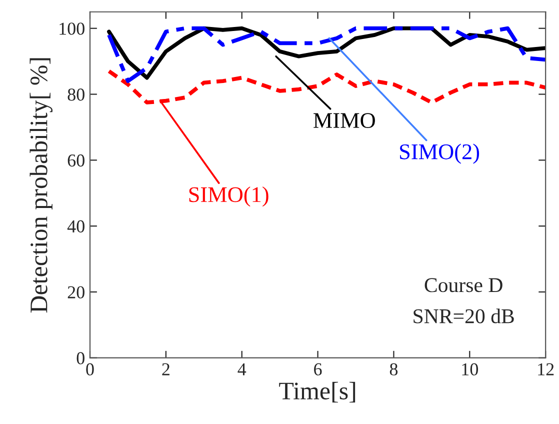  I want to click on annotation: Course D, so click(463, 285).